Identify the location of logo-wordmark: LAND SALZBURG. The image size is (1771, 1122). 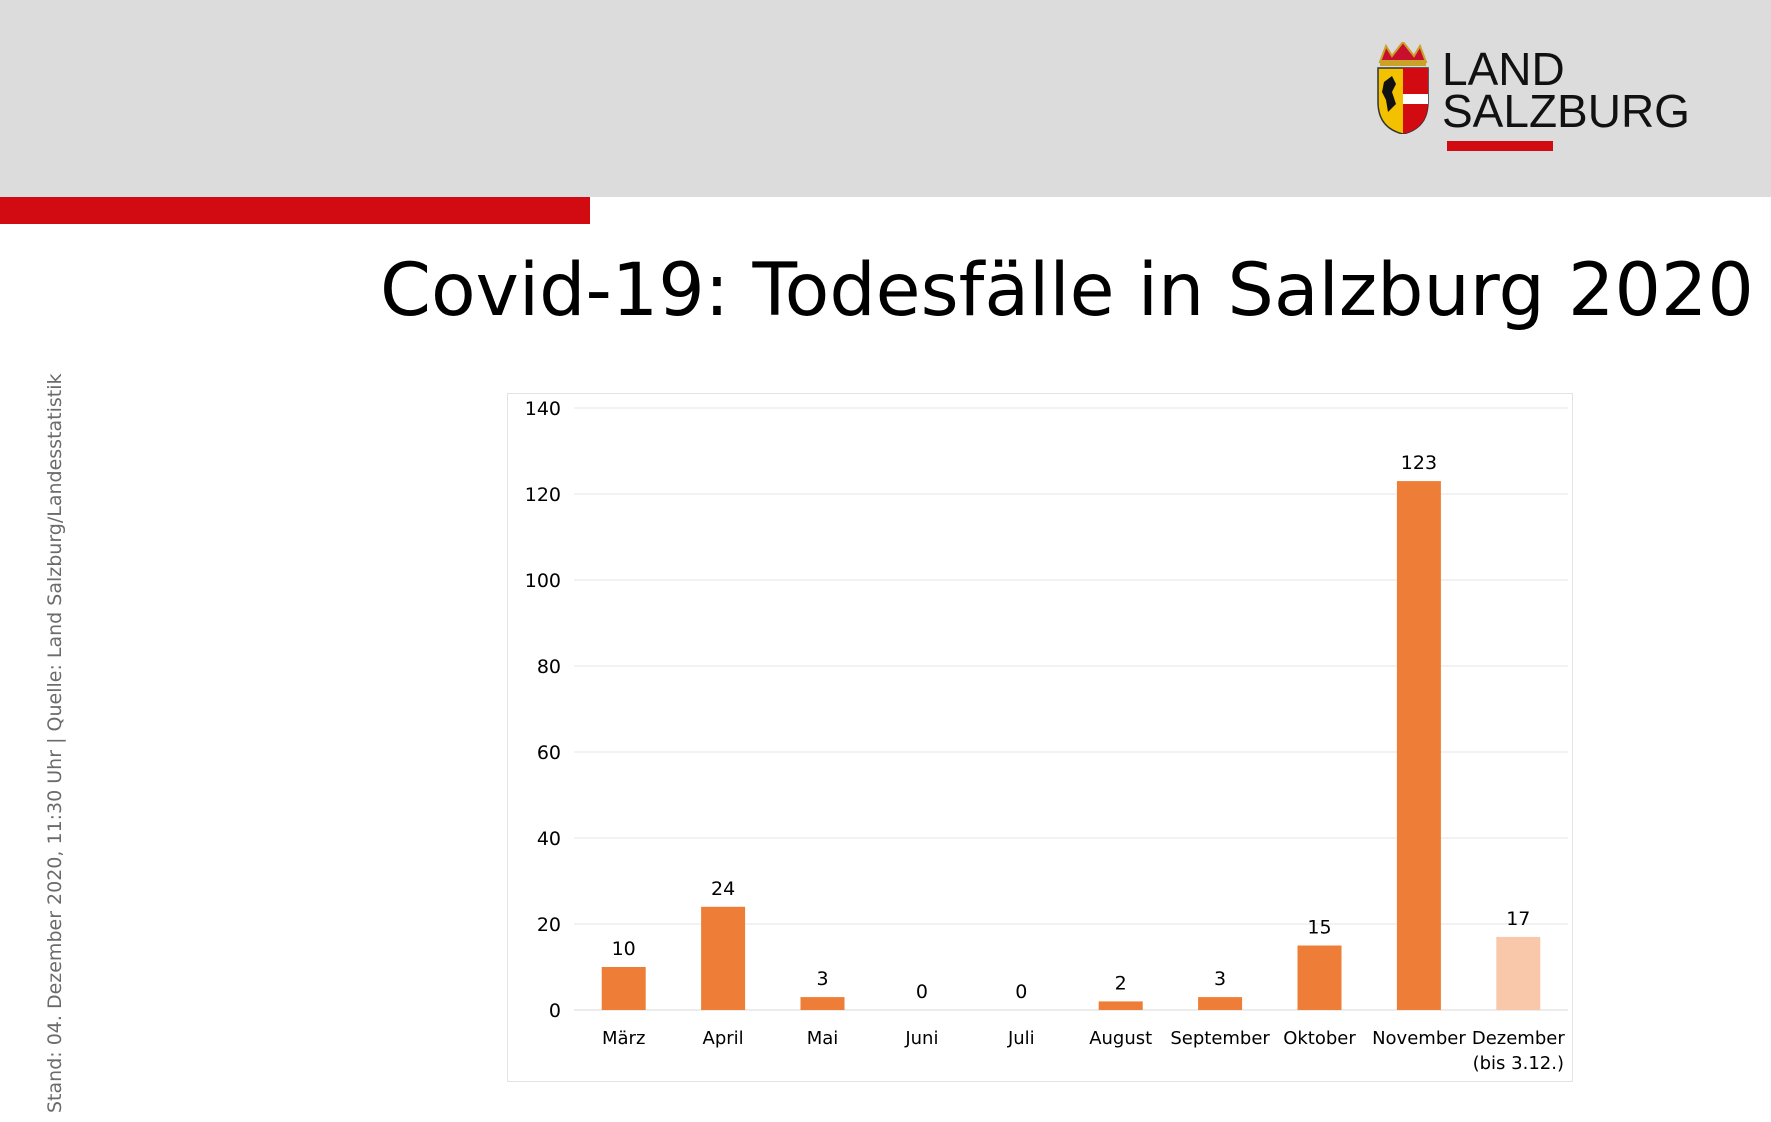
(1566, 90).